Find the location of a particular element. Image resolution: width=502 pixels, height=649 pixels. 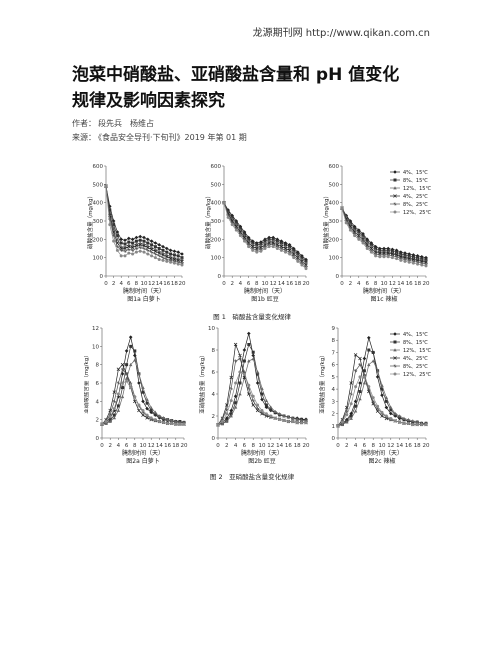

legend-entry: 8%、15℃ is located at coordinates (415, 181).